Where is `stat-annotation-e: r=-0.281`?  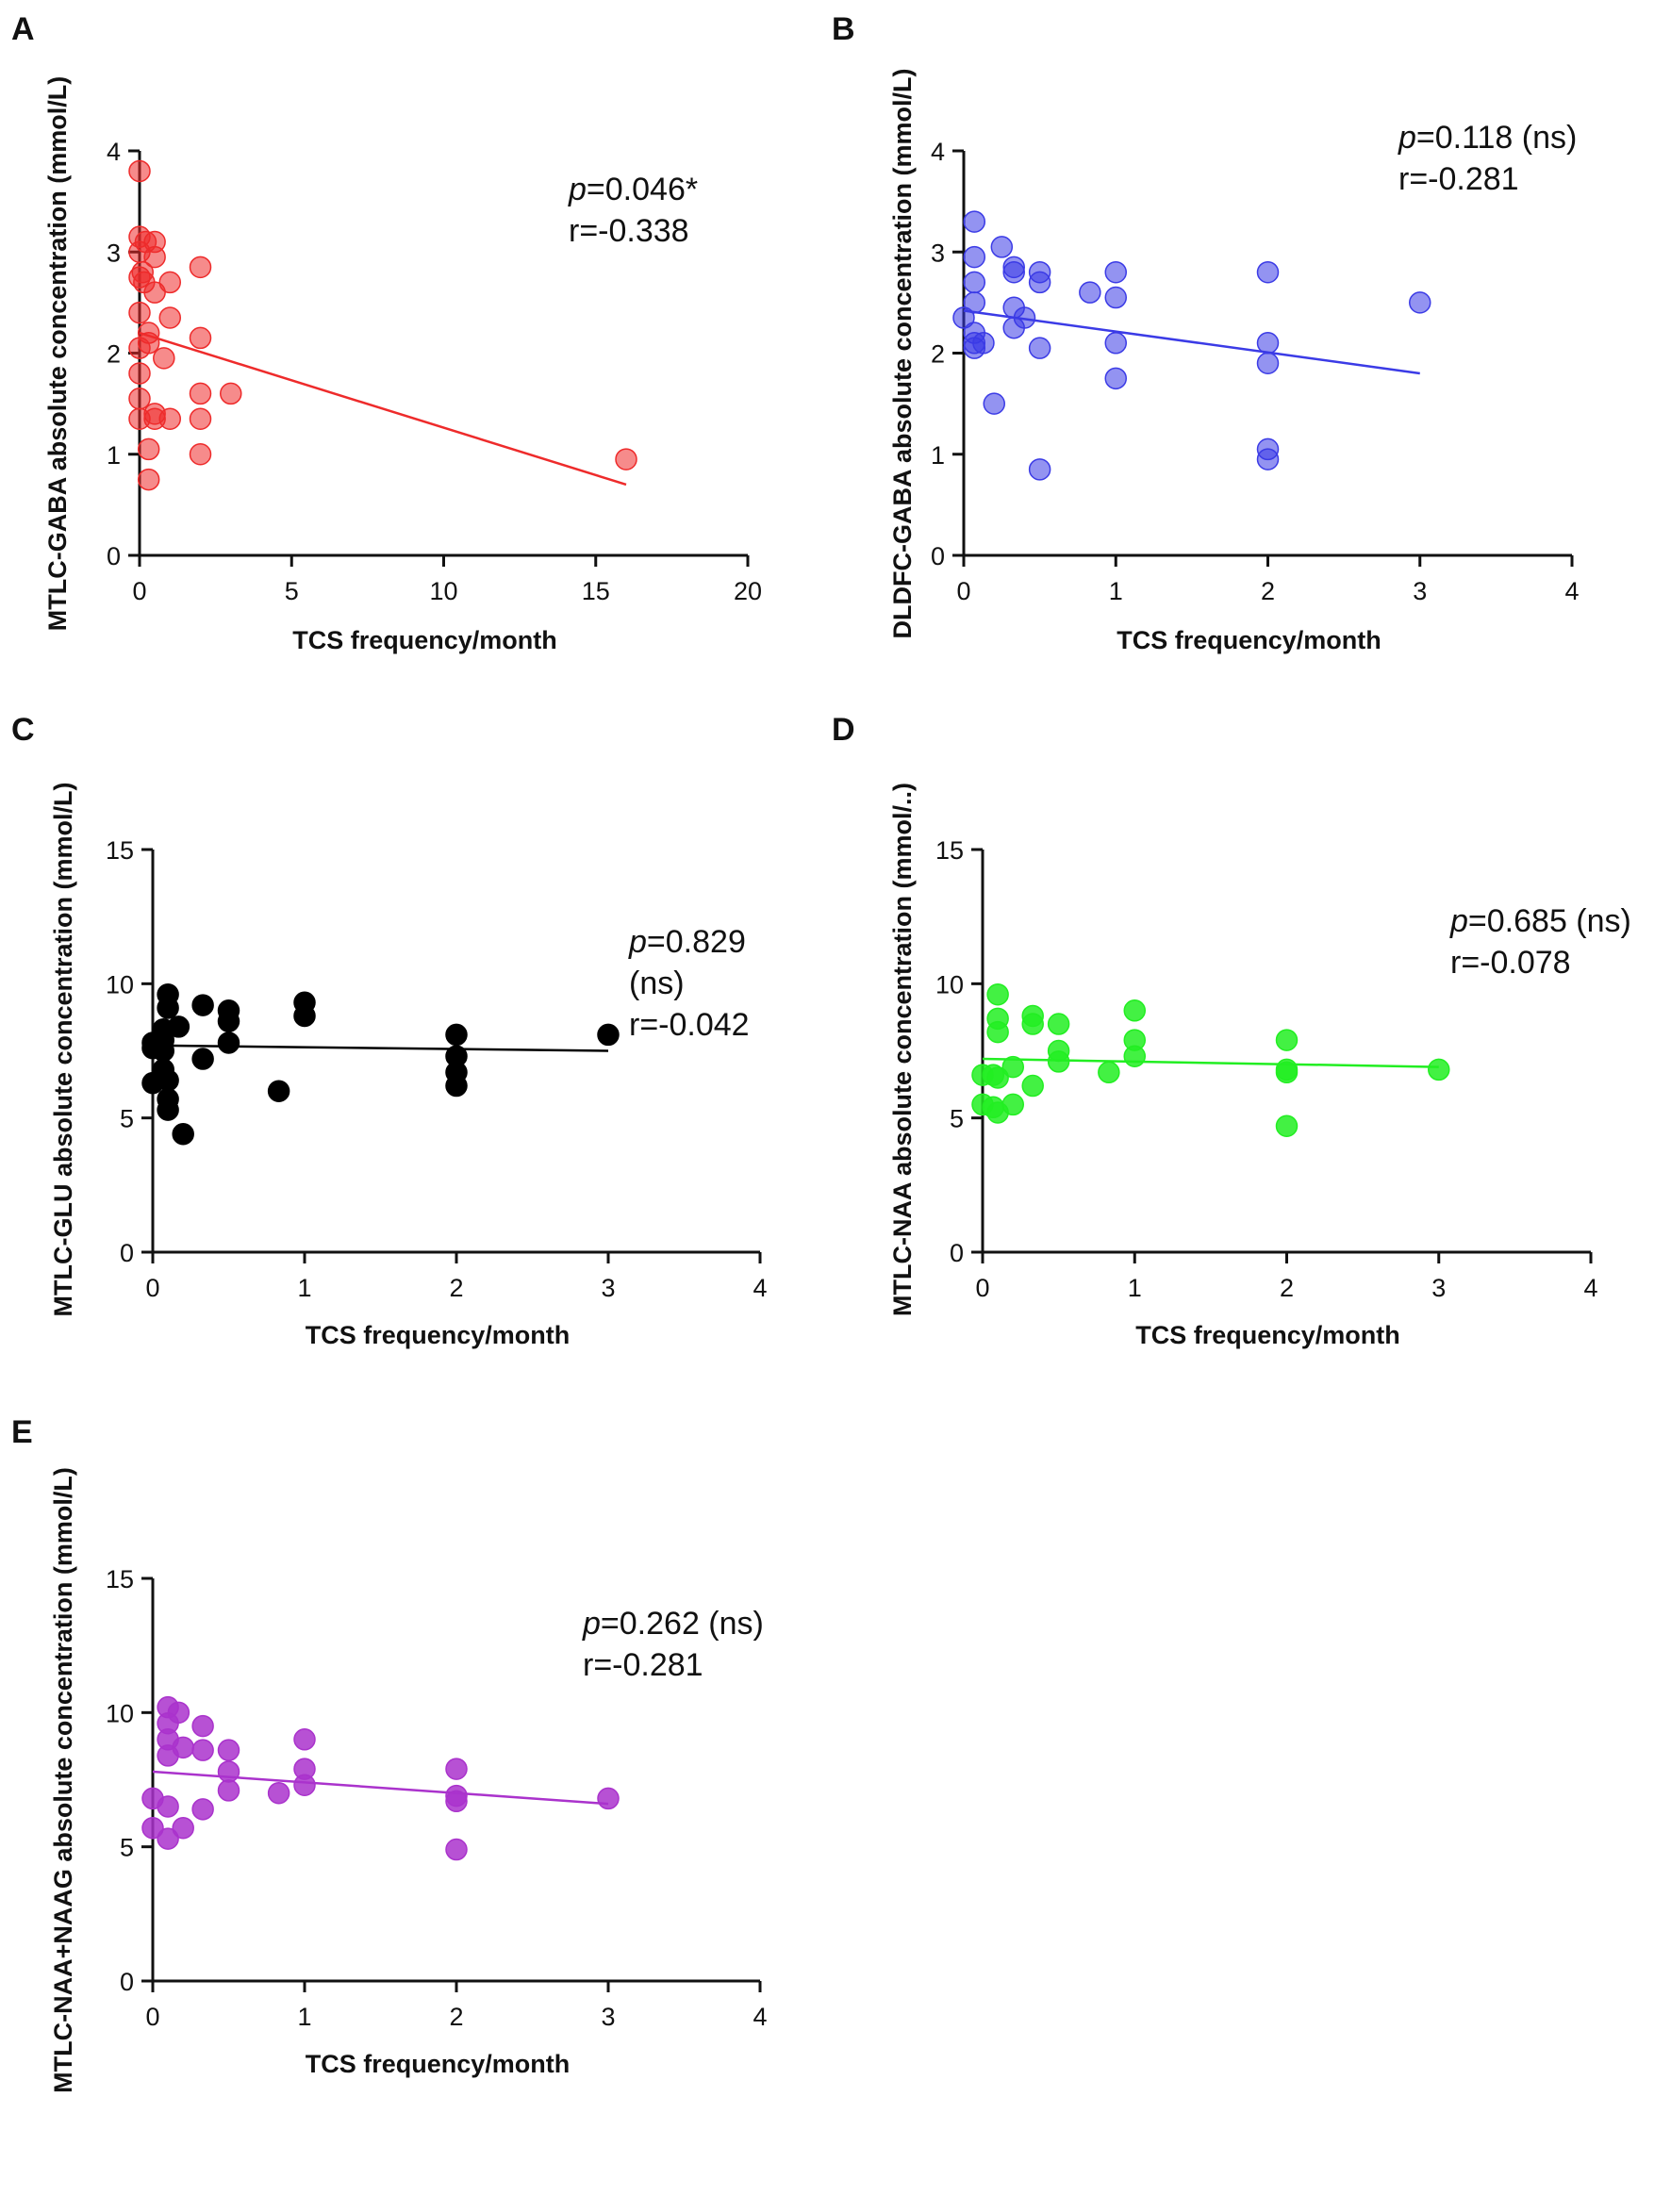
stat-annotation-e: r=-0.281 is located at coordinates (643, 1665).